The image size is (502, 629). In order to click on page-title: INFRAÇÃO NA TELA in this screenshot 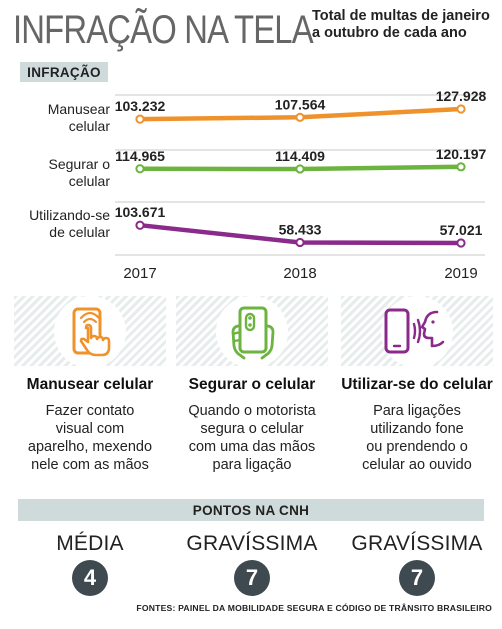, I will do `click(163, 30)`.